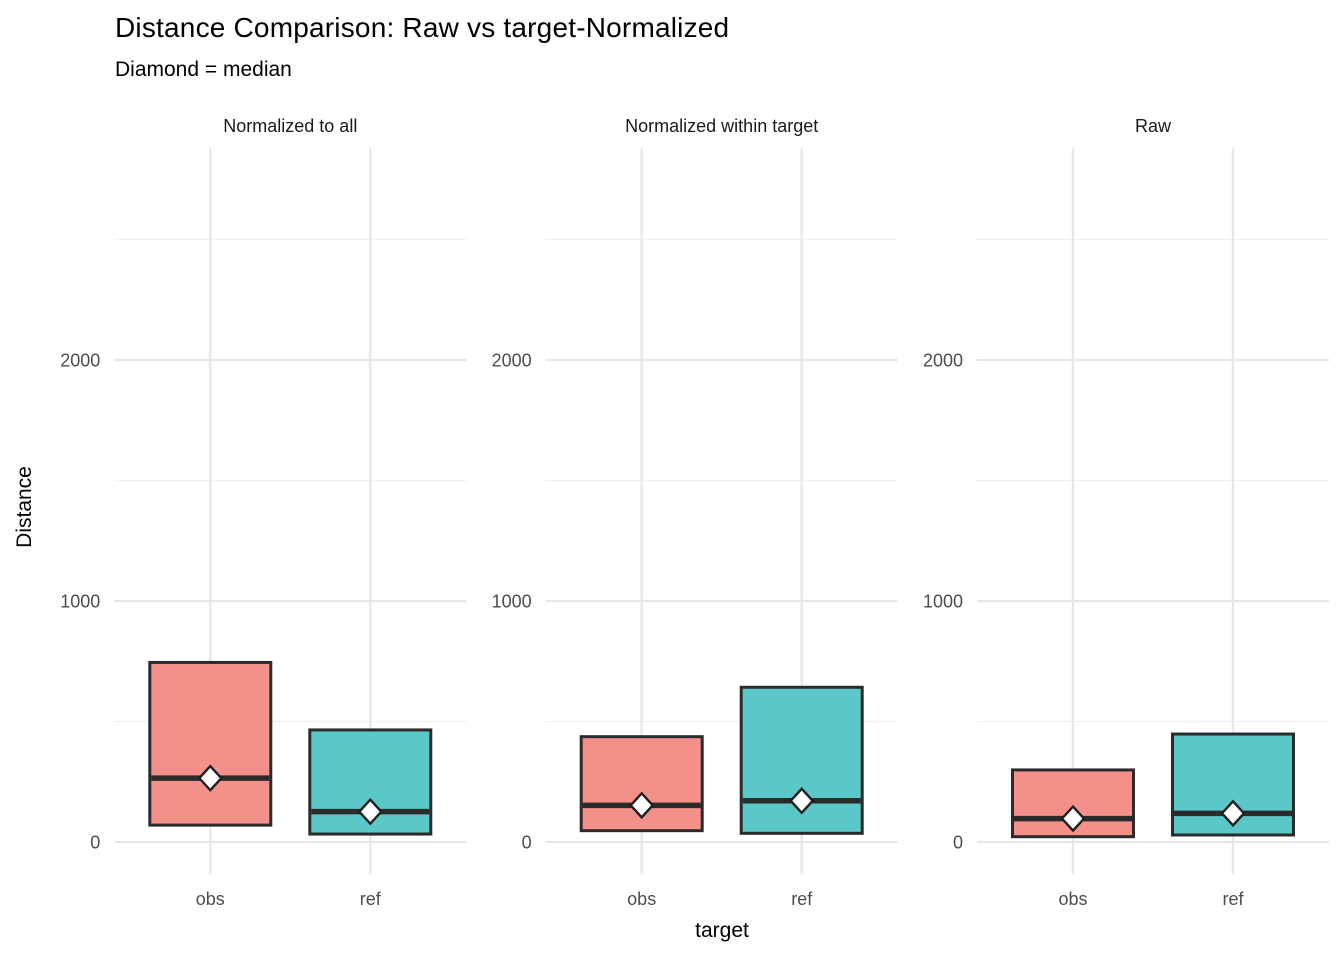  Describe the element at coordinates (722, 930) in the screenshot. I see `x-axis-title: target` at that location.